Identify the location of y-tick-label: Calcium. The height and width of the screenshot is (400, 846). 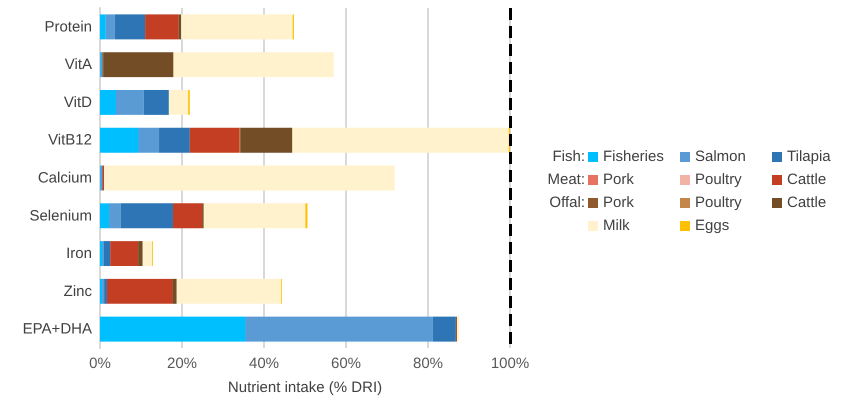
(65, 178).